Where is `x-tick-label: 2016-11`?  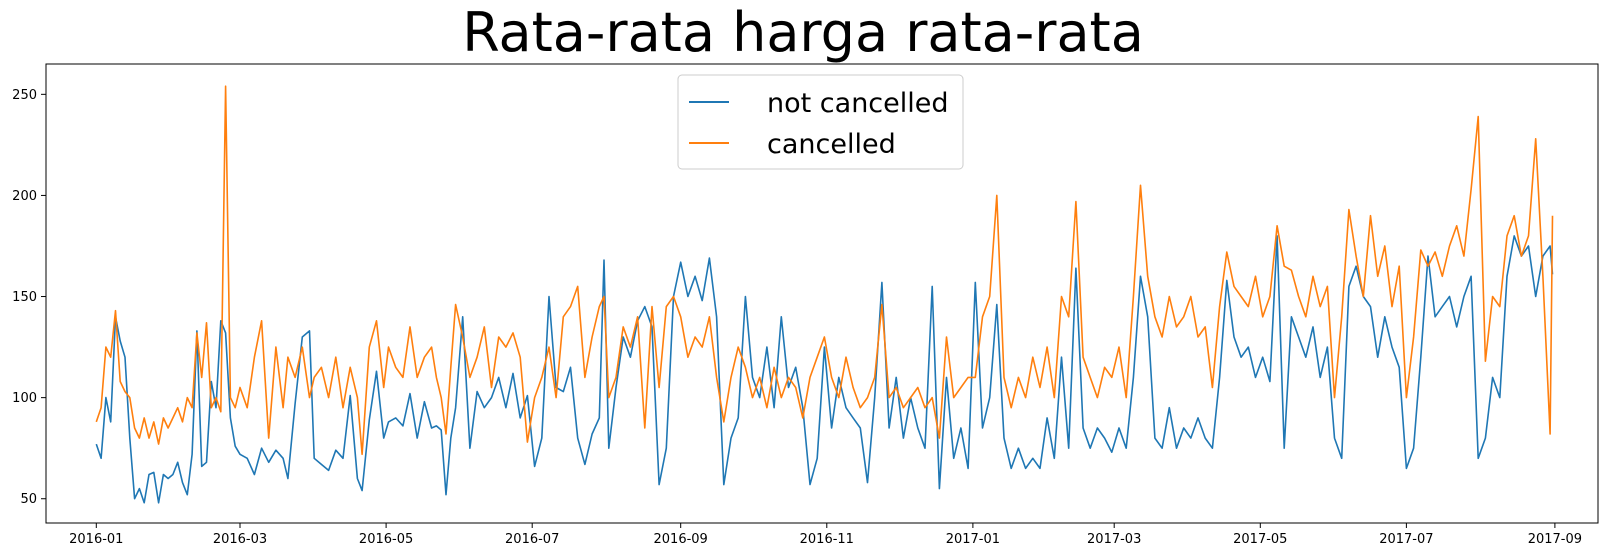 x-tick-label: 2016-11 is located at coordinates (827, 539).